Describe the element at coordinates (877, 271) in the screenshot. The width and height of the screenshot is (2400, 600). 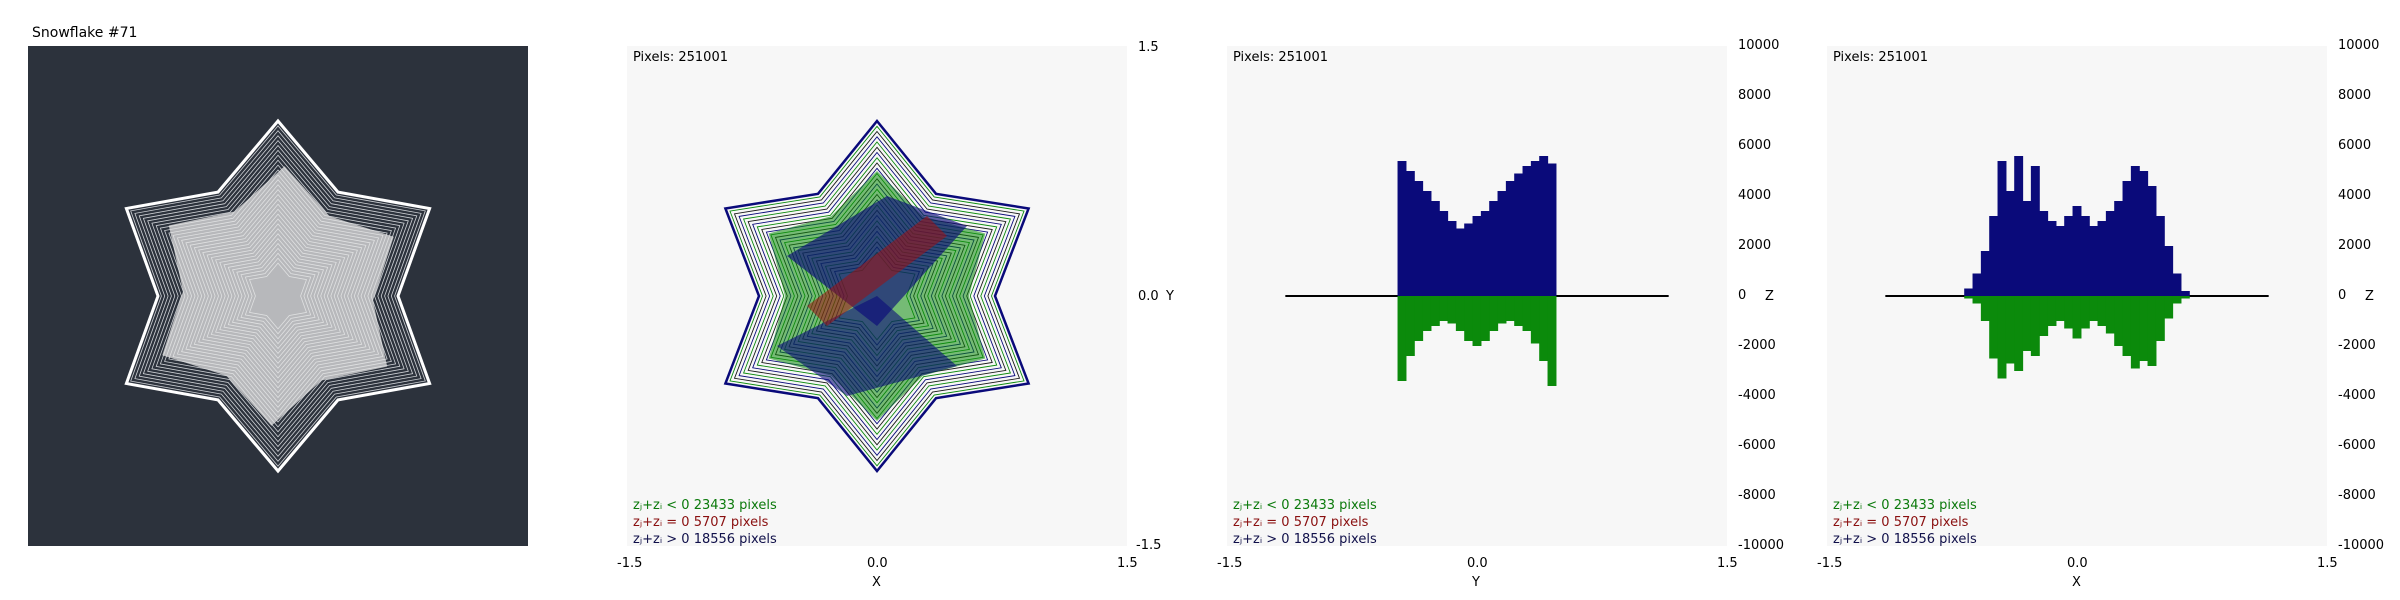
I see `xy-zero-region` at that location.